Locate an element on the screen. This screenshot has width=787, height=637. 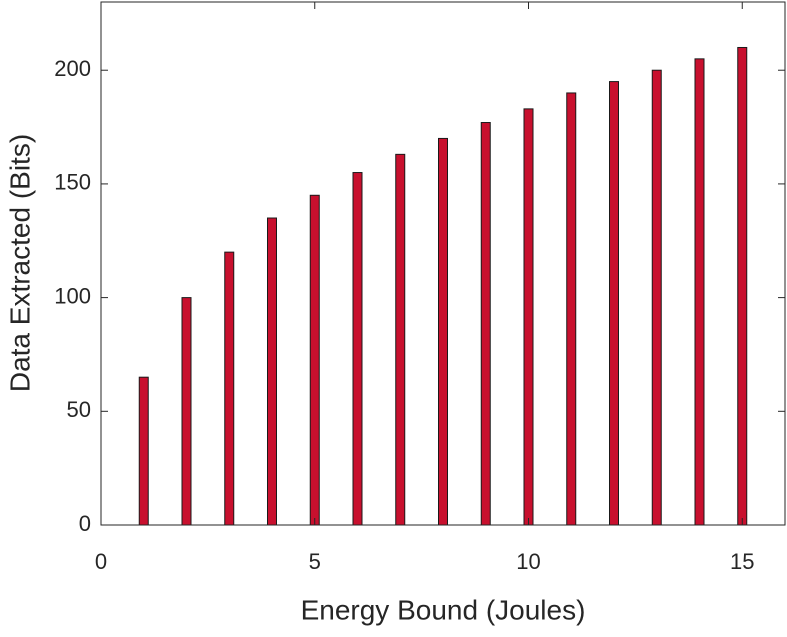
x-tick-label: 10 is located at coordinates (528, 561).